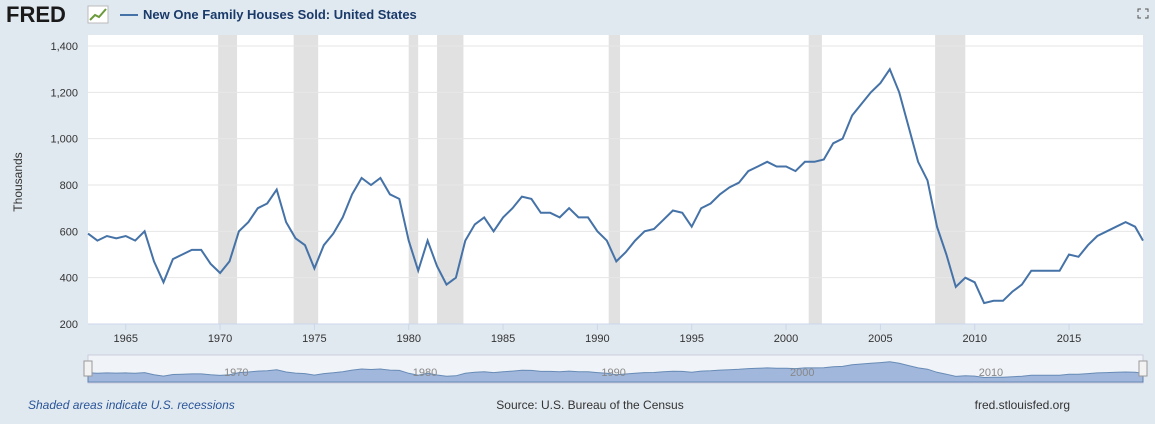 The height and width of the screenshot is (424, 1155). I want to click on y-tick-label: 400, so click(69, 279).